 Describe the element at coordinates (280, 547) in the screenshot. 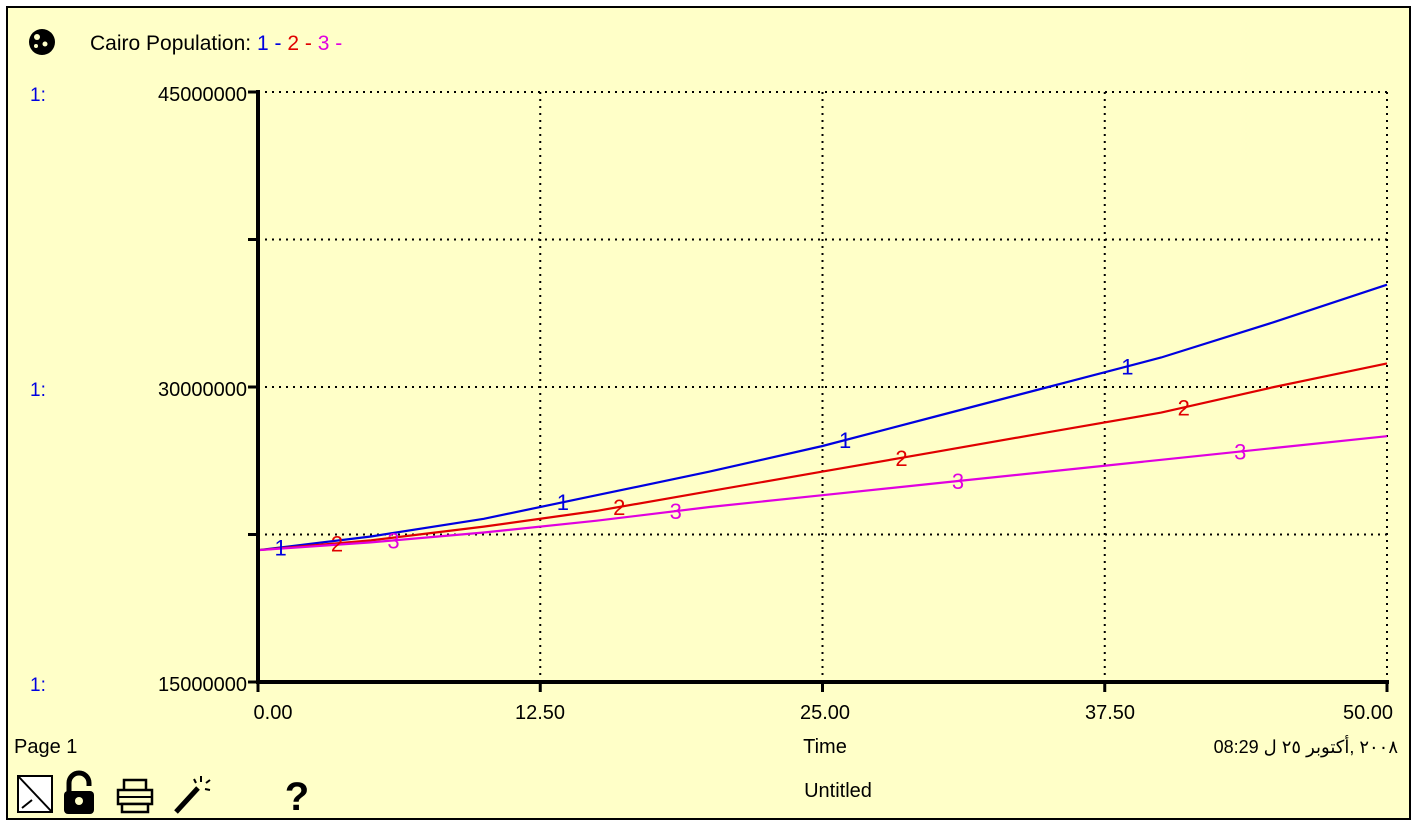

I see `series-1-marker-0: 1` at that location.